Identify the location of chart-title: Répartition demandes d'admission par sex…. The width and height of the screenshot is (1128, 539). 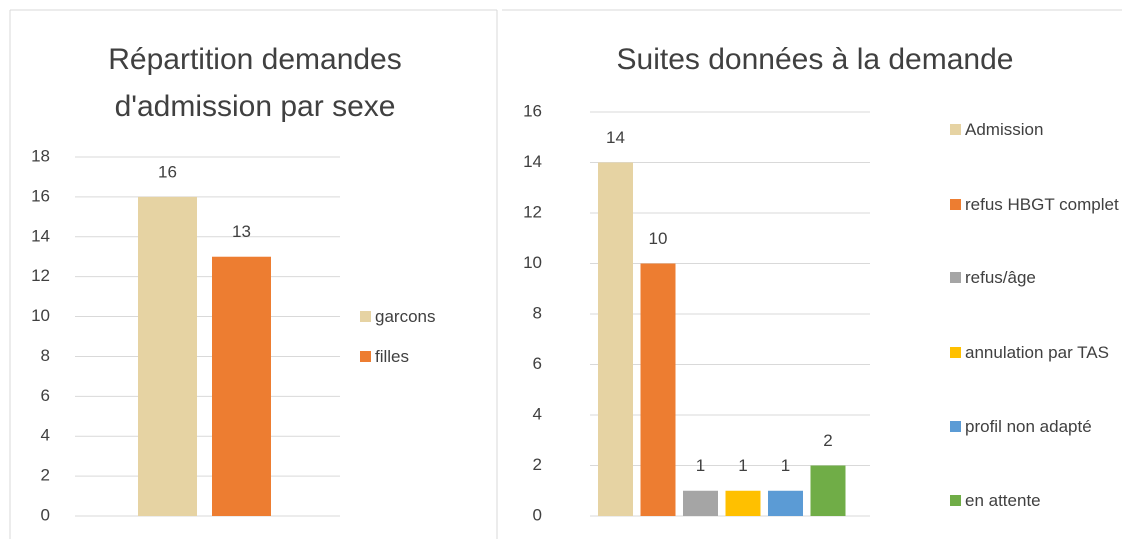
(255, 83).